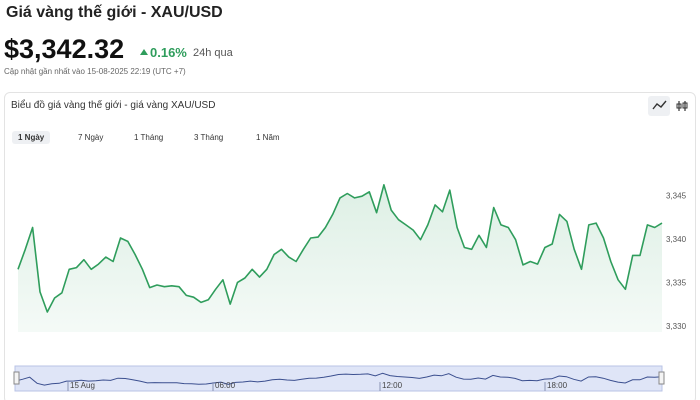 The height and width of the screenshot is (400, 700). I want to click on range-tab: 3 Tháng, so click(209, 137).